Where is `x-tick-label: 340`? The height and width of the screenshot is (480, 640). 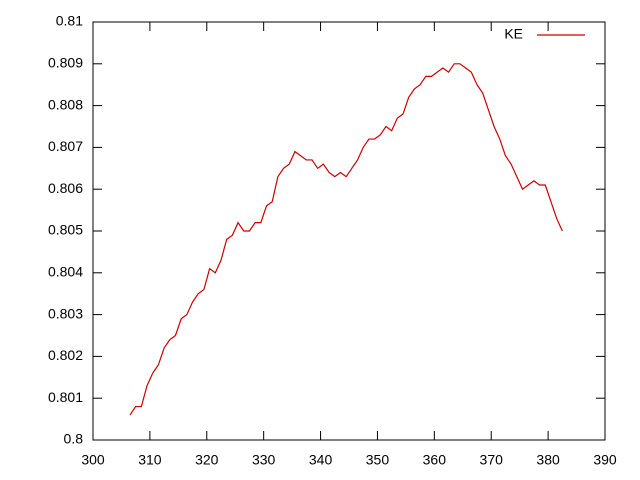 x-tick-label: 340 is located at coordinates (321, 460).